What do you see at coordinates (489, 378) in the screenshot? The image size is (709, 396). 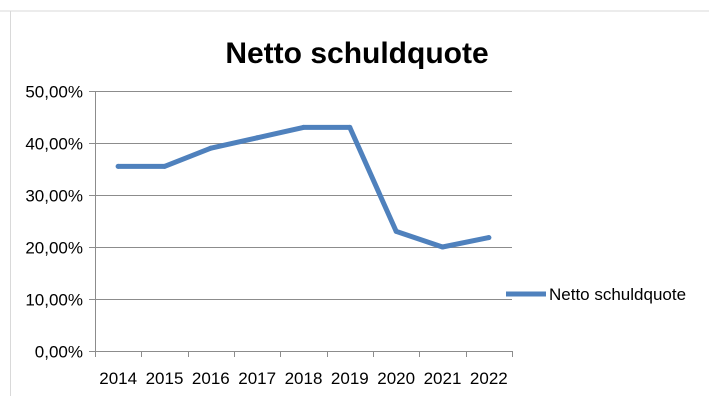 I see `x-tick-label: 2022` at bounding box center [489, 378].